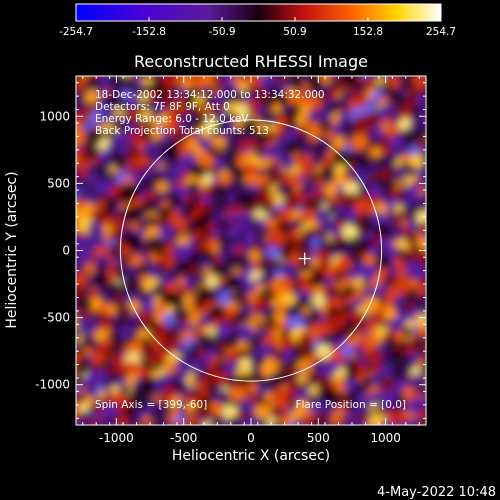 Image resolution: width=500 pixels, height=500 pixels. What do you see at coordinates (250, 438) in the screenshot?
I see `x-tick-labels: -1000 -500 0 500 1000` at bounding box center [250, 438].